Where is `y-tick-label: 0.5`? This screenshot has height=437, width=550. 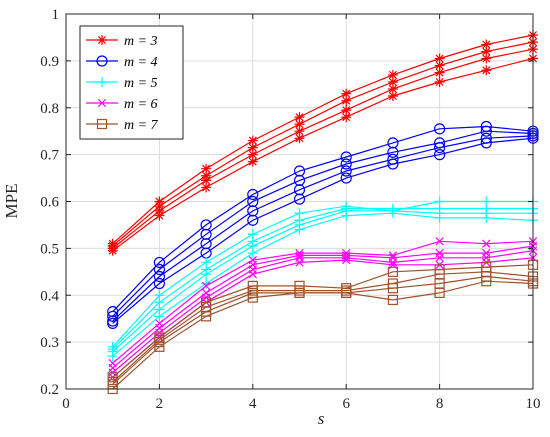
y-tick-label: 0.5 is located at coordinates (49, 249).